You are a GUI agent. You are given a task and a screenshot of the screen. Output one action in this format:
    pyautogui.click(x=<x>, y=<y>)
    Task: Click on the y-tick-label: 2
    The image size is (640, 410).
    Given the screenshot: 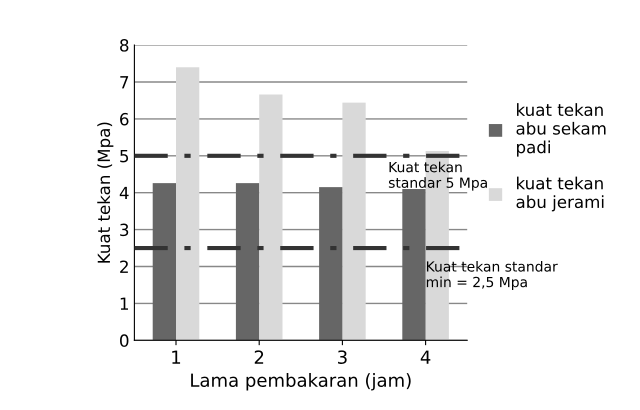 What is the action you would take?
    pyautogui.click(x=124, y=266)
    